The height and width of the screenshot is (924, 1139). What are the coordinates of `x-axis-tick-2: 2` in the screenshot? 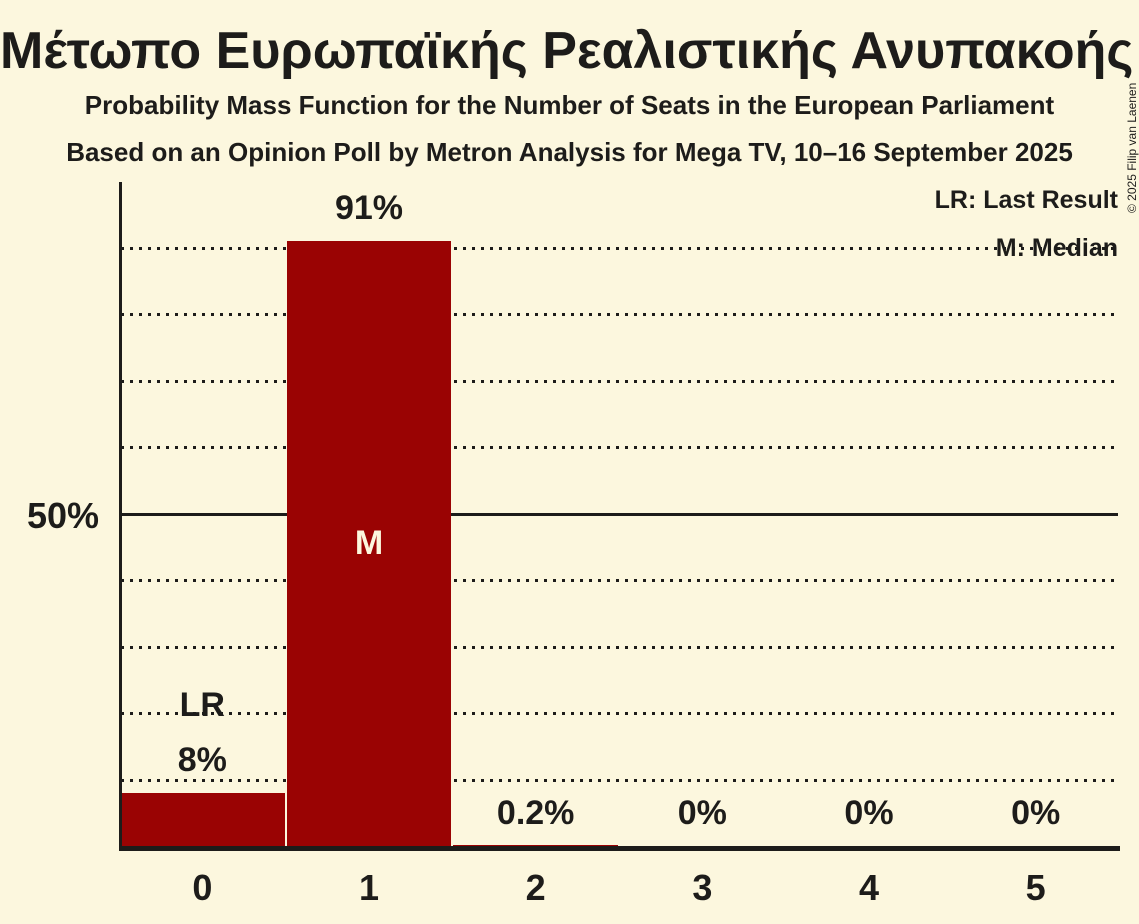 It's located at (535, 887).